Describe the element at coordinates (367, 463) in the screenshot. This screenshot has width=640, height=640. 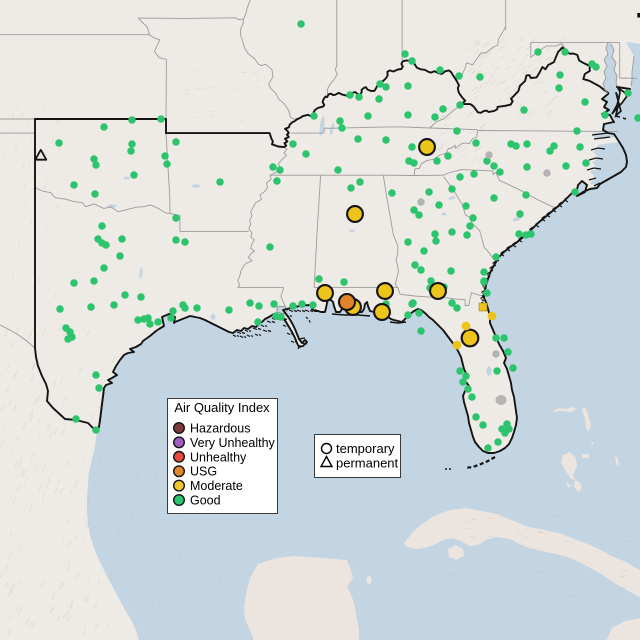
I see `svg-text: permanent` at that location.